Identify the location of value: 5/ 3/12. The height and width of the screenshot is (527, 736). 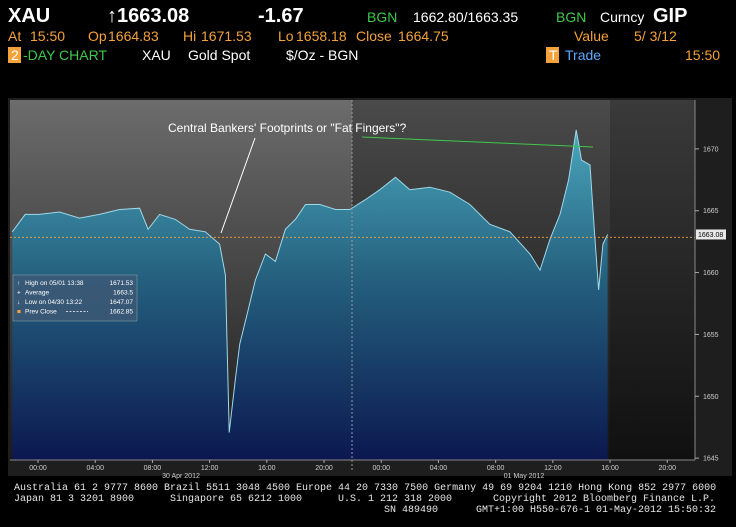
(655, 36).